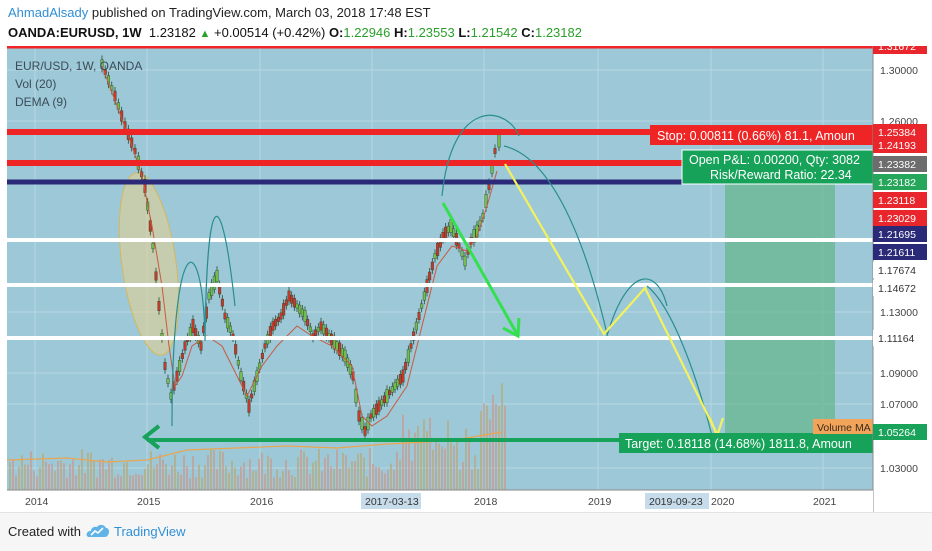 The height and width of the screenshot is (551, 932). I want to click on price-label-3: 1.13000, so click(899, 313).